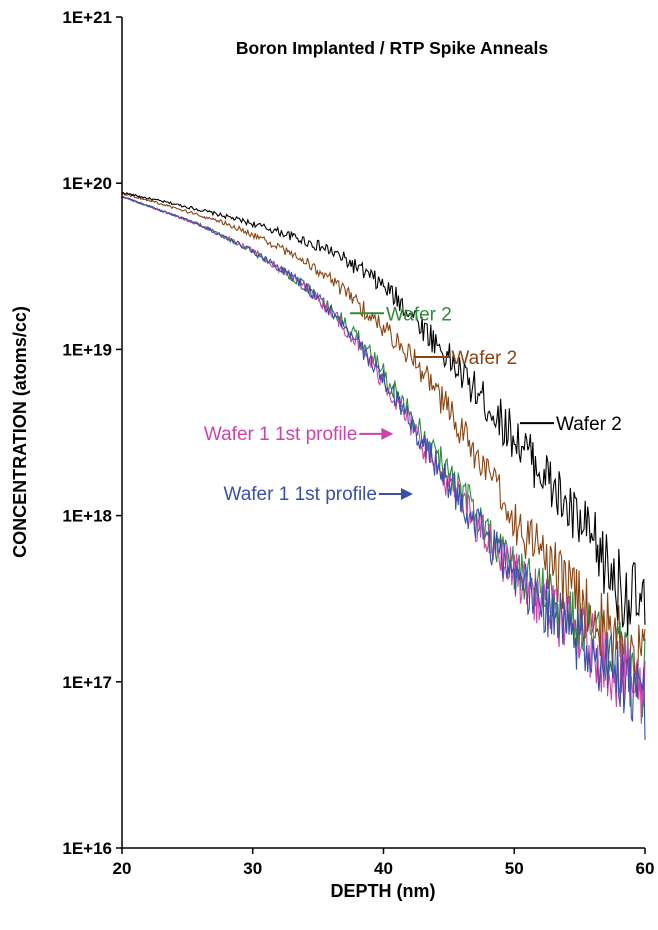 This screenshot has height=930, width=658. I want to click on x-tick-label: 30, so click(252, 868).